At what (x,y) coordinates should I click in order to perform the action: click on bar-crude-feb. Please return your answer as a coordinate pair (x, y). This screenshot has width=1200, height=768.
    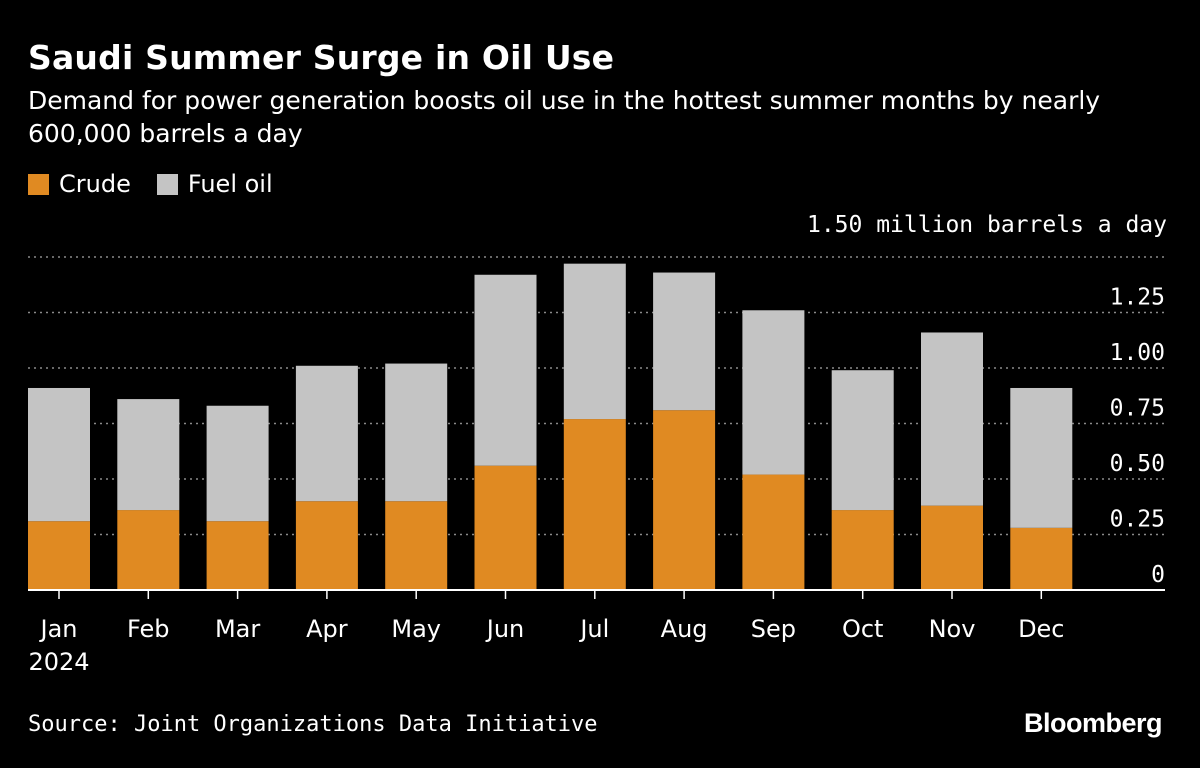
    Looking at the image, I should click on (148, 550).